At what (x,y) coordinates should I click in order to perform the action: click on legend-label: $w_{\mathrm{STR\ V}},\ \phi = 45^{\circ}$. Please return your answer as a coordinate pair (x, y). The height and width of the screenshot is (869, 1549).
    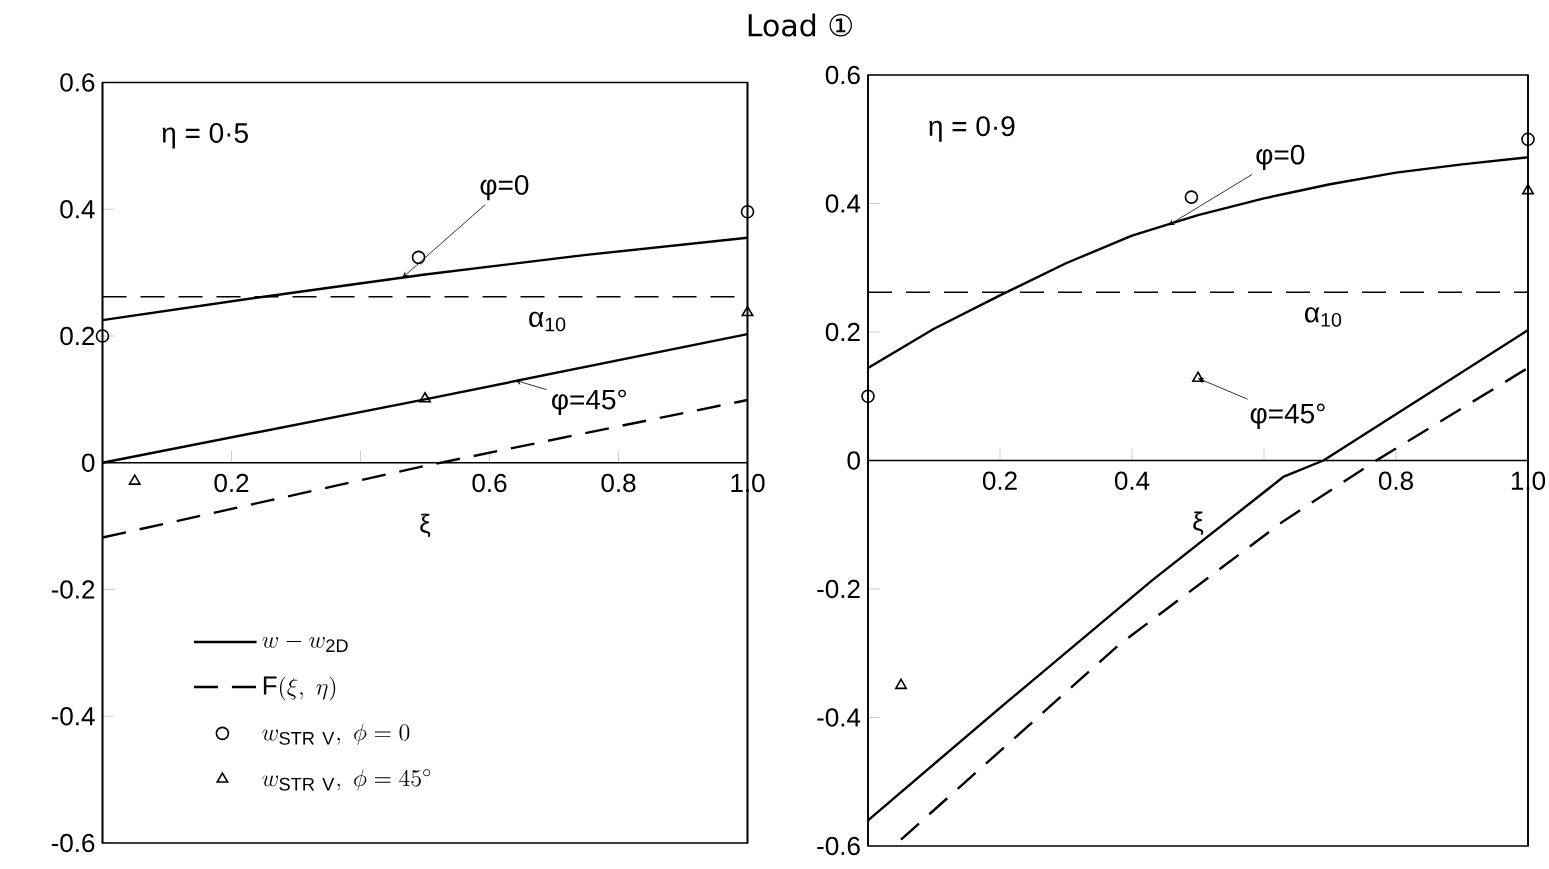
    Looking at the image, I should click on (346, 780).